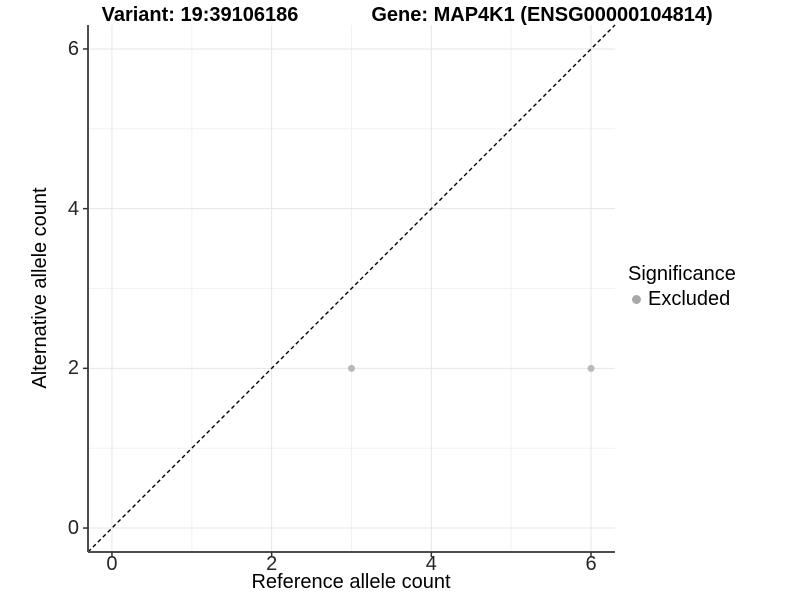  I want to click on y-tick-label: 4, so click(73, 208).